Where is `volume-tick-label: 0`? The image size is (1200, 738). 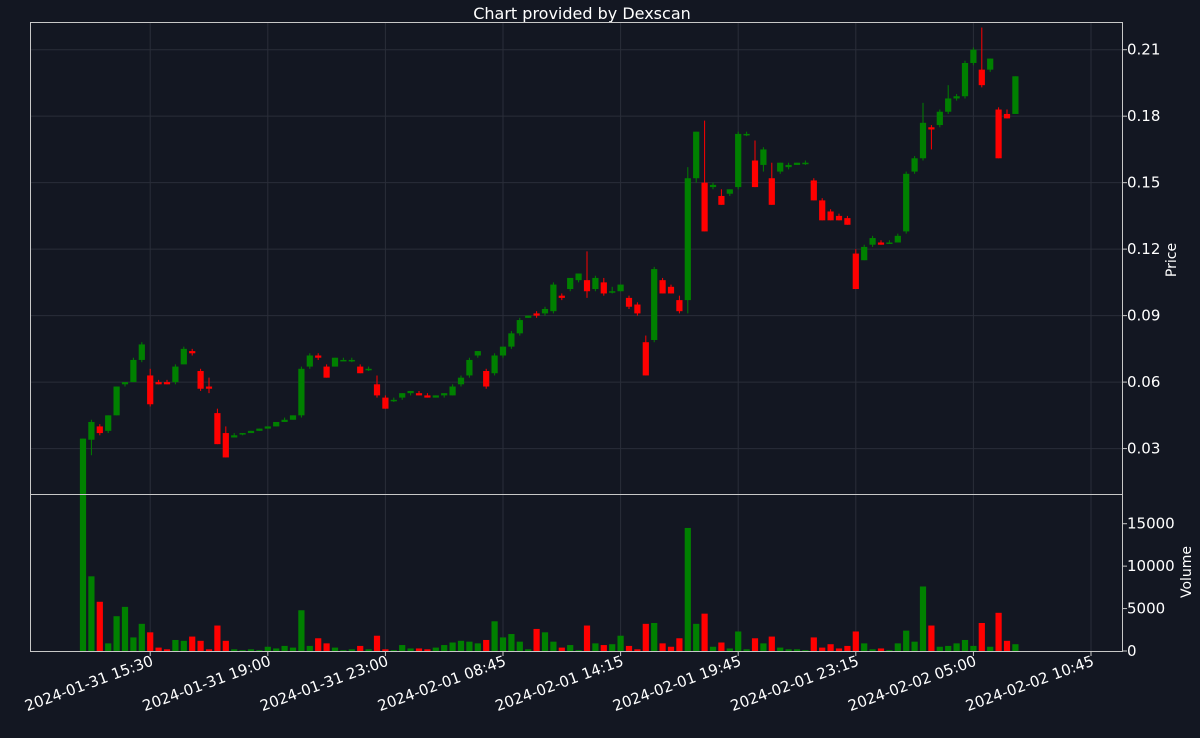 volume-tick-label: 0 is located at coordinates (1132, 651).